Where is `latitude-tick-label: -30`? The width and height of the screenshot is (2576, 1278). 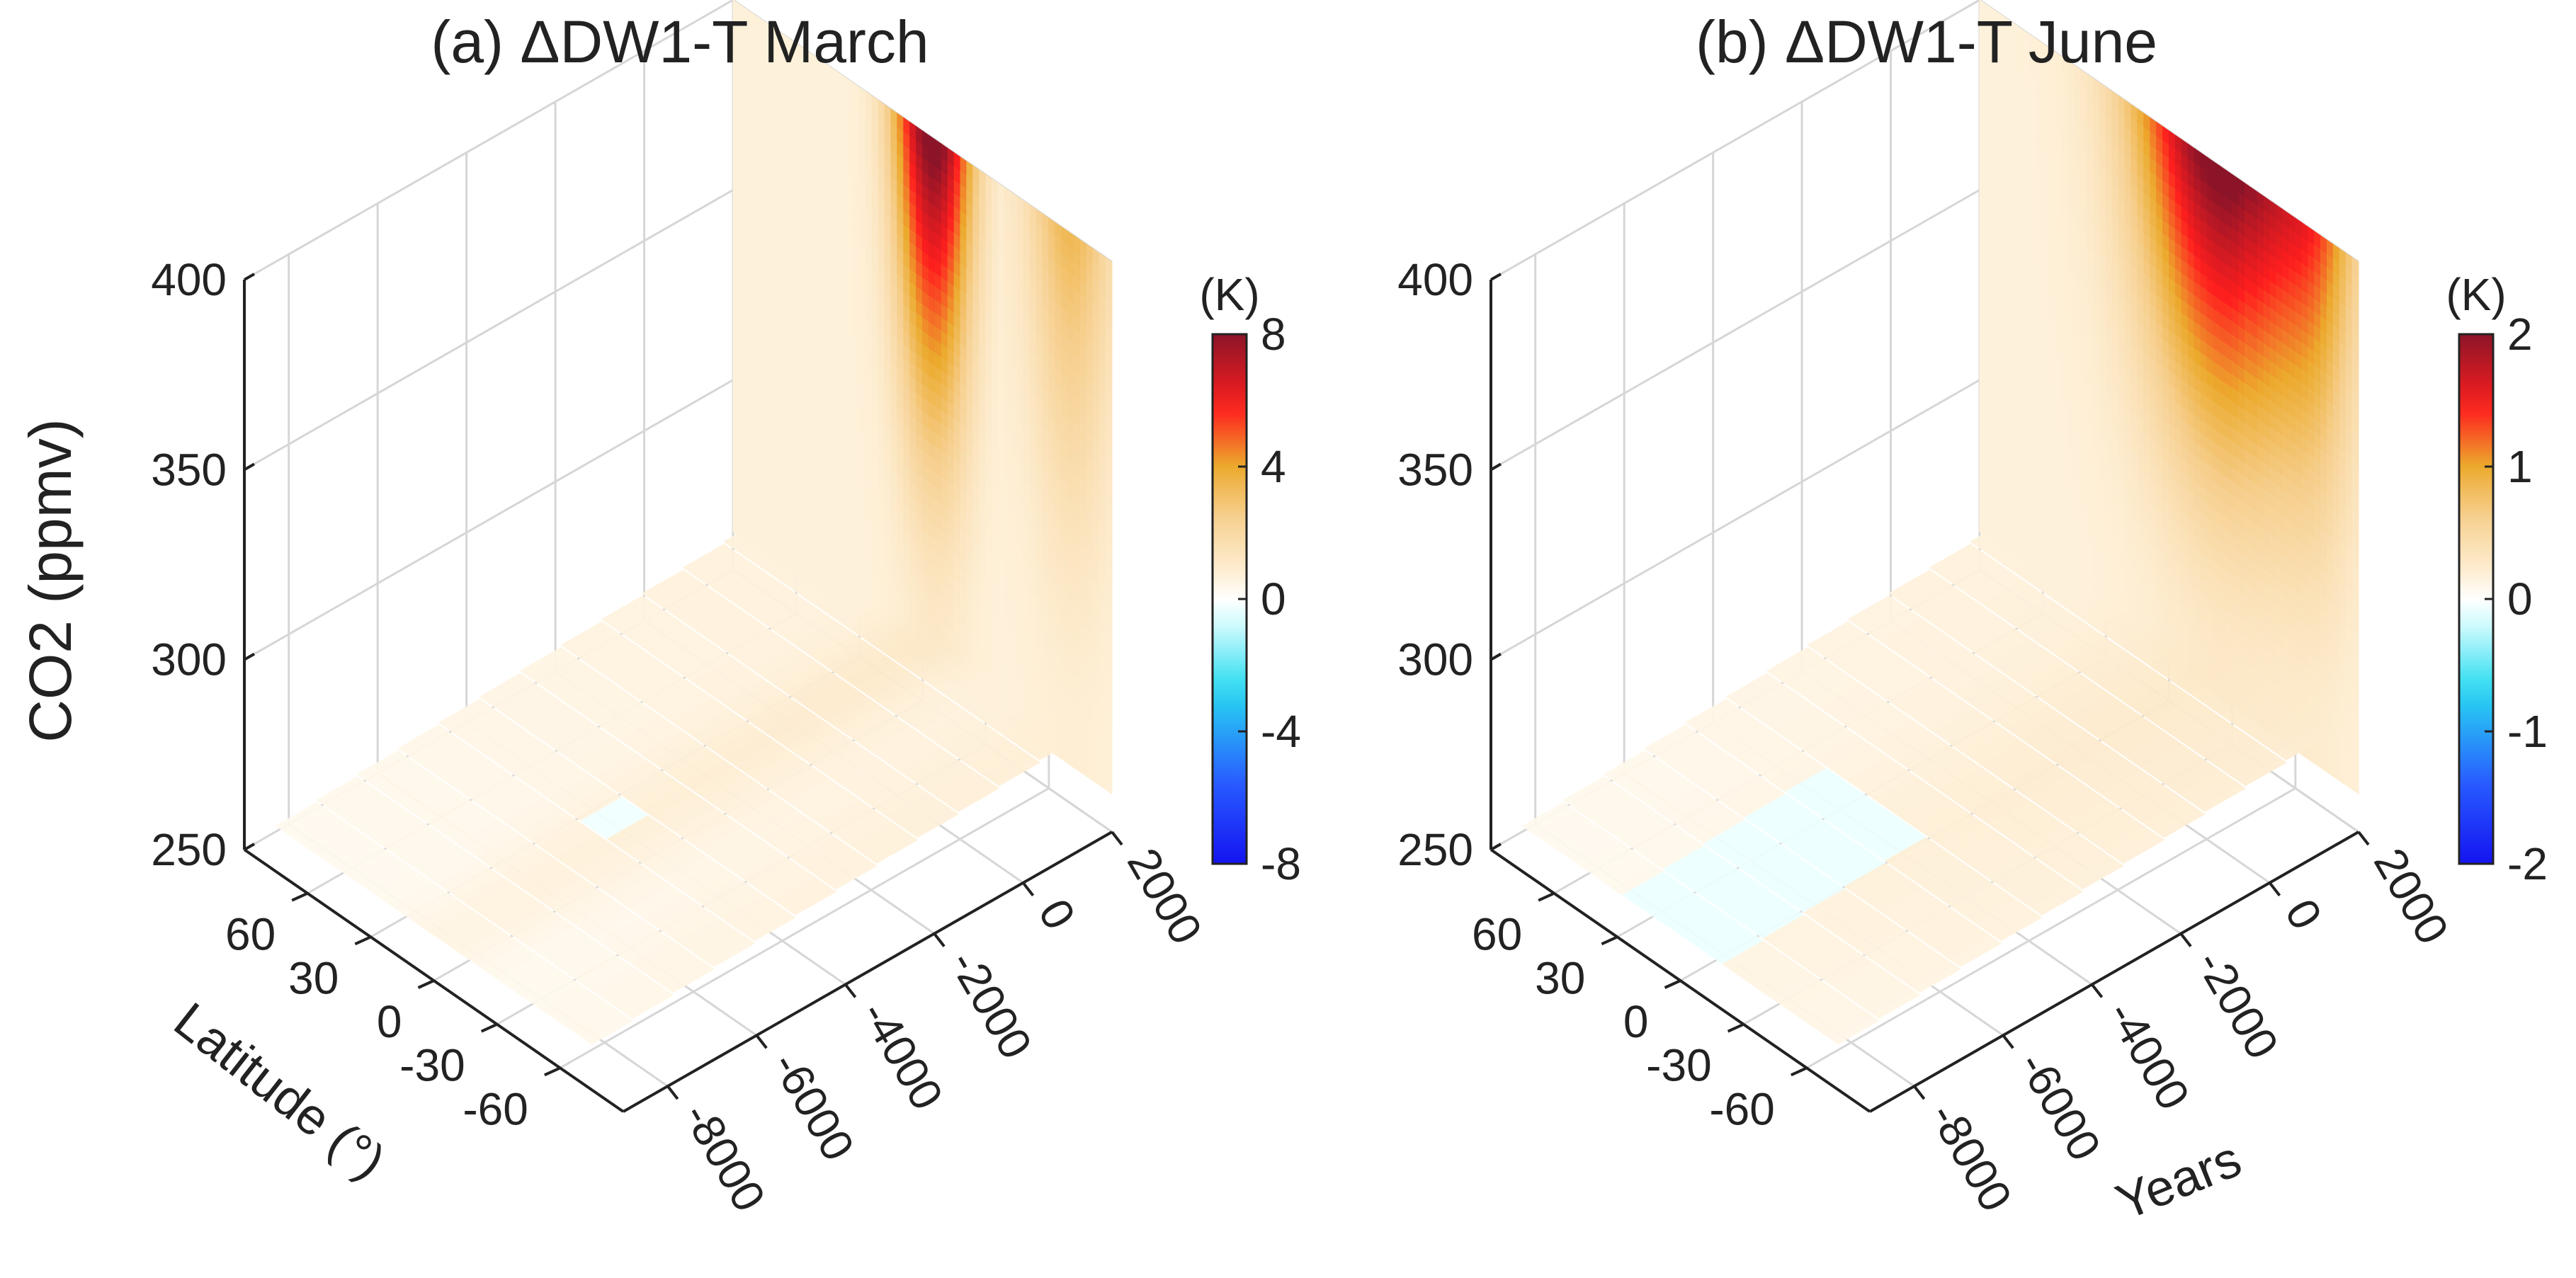 latitude-tick-label: -30 is located at coordinates (432, 1065).